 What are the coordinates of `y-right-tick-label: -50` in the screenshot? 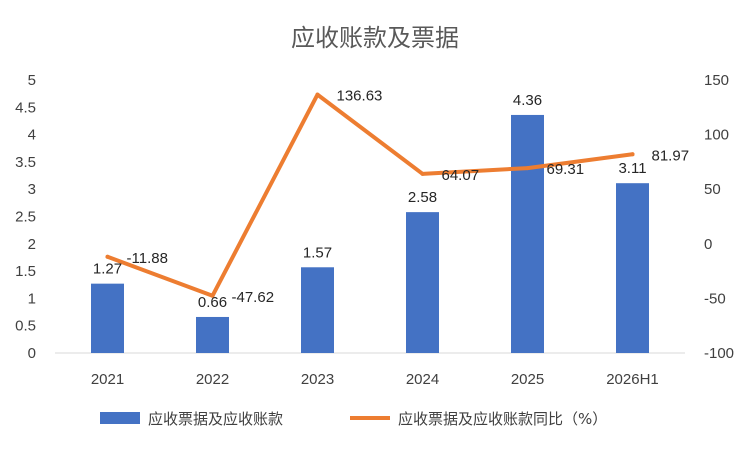 It's located at (715, 298).